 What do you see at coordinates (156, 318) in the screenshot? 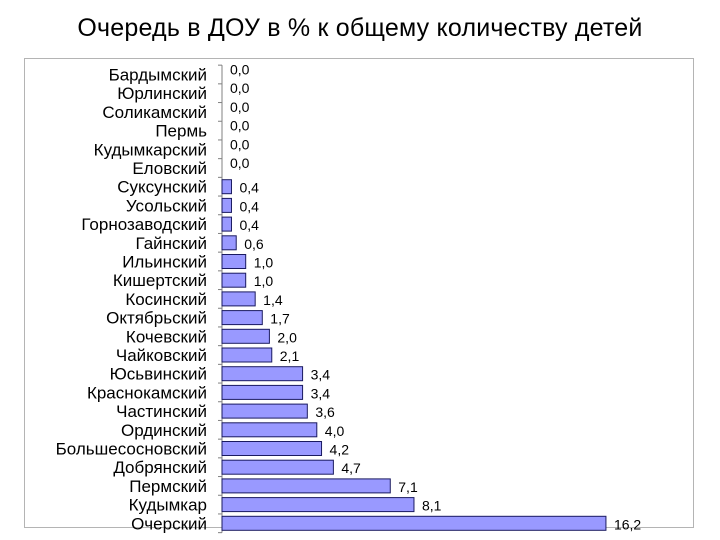
I see `category-label: Октябрьский` at bounding box center [156, 318].